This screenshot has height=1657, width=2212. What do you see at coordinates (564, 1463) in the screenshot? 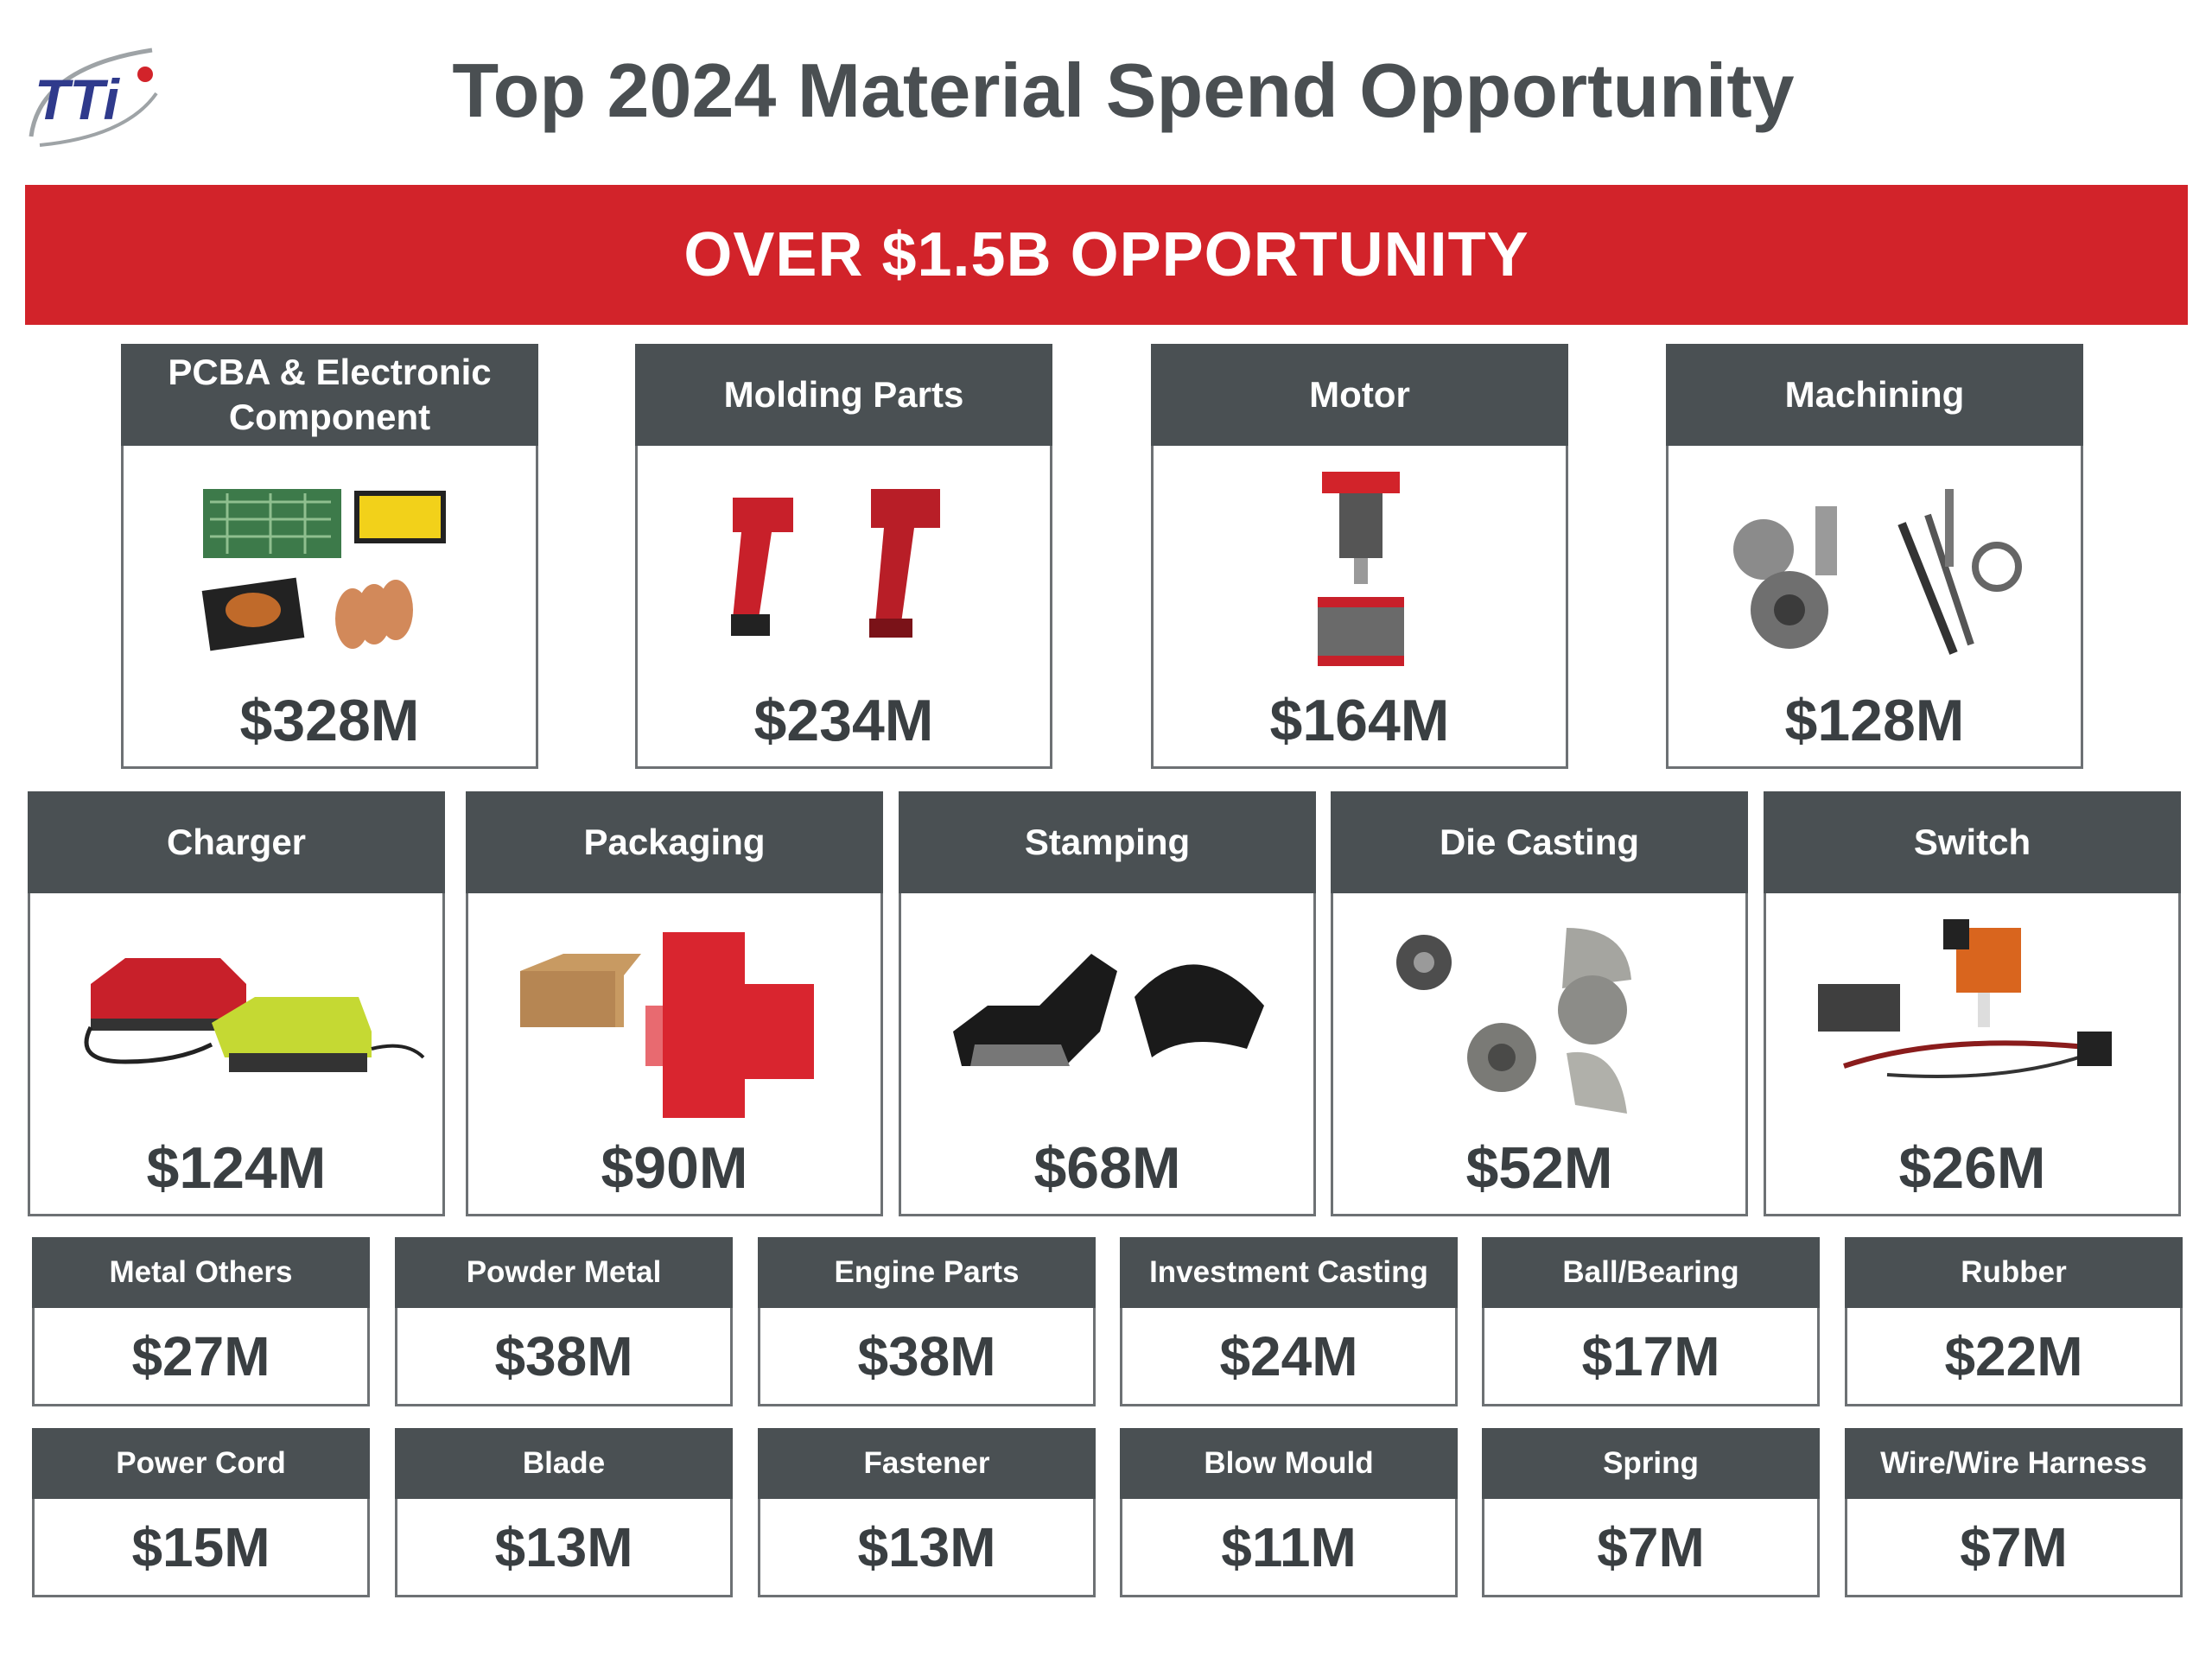
I see `card-label: Blade` at bounding box center [564, 1463].